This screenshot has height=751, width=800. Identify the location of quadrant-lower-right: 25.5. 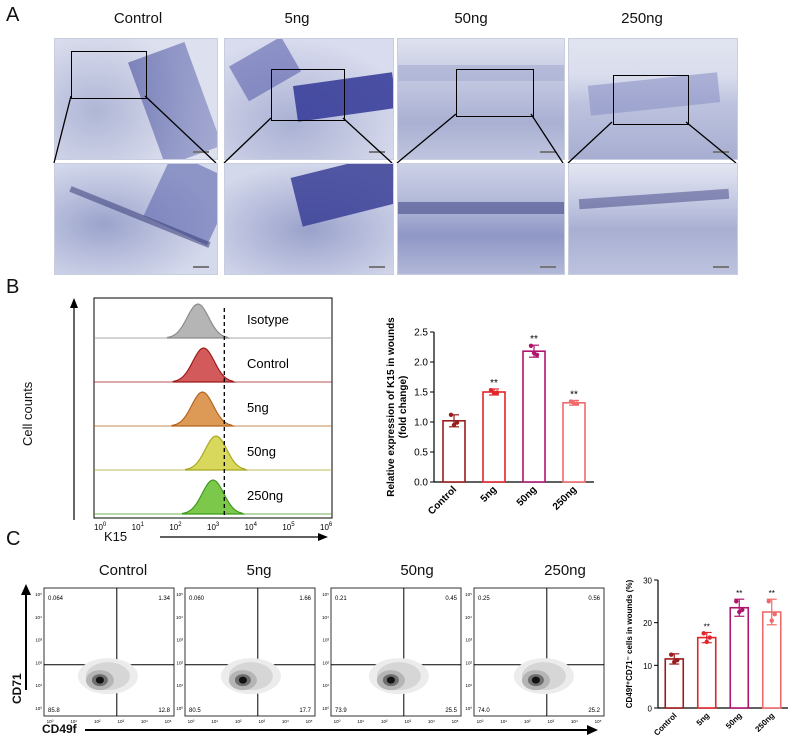
(451, 711).